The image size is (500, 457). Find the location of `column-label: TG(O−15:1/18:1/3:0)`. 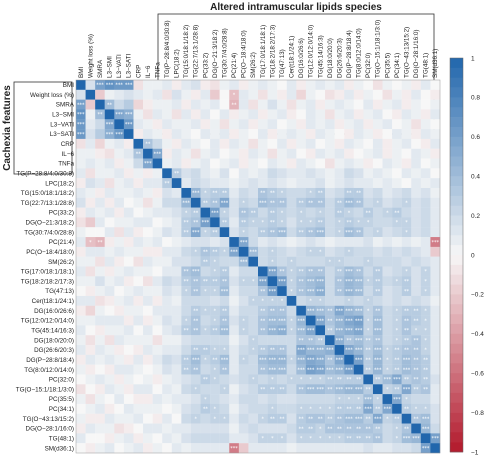

column-label: TG(O−15:1/18:1/3:0) is located at coordinates (378, 49).